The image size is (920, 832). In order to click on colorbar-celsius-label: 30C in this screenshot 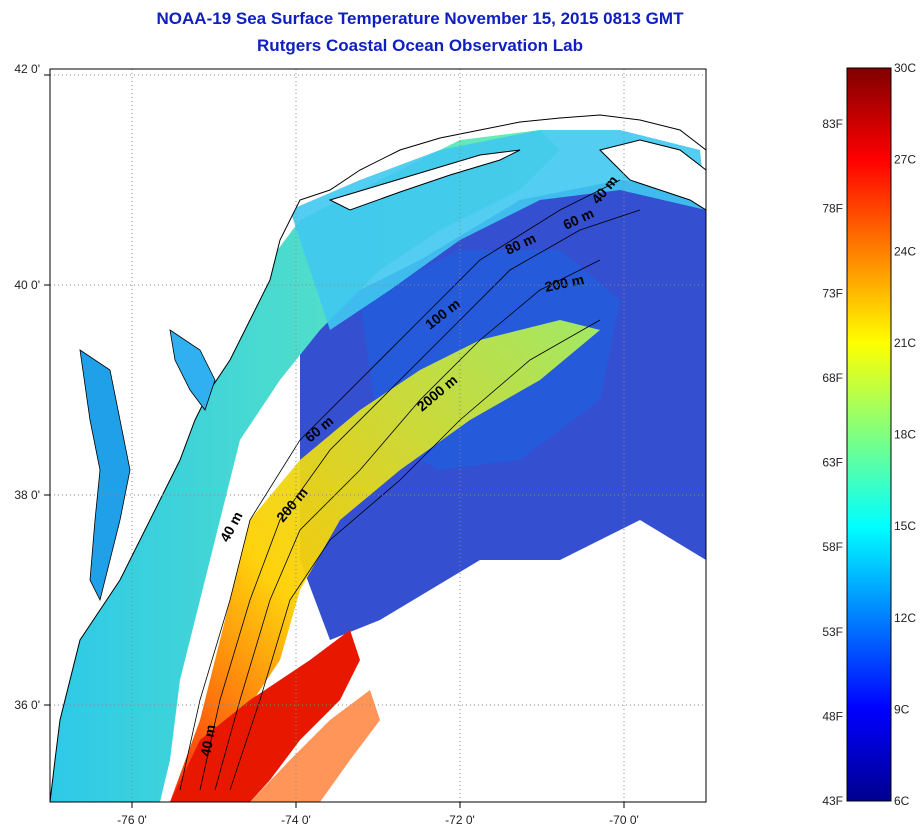, I will do `click(905, 68)`.